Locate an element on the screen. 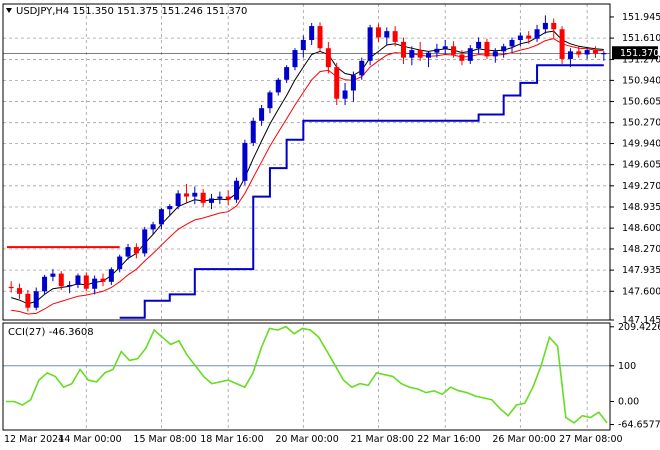  x-tick-label: 21 Mar 08:00 is located at coordinates (381, 439).